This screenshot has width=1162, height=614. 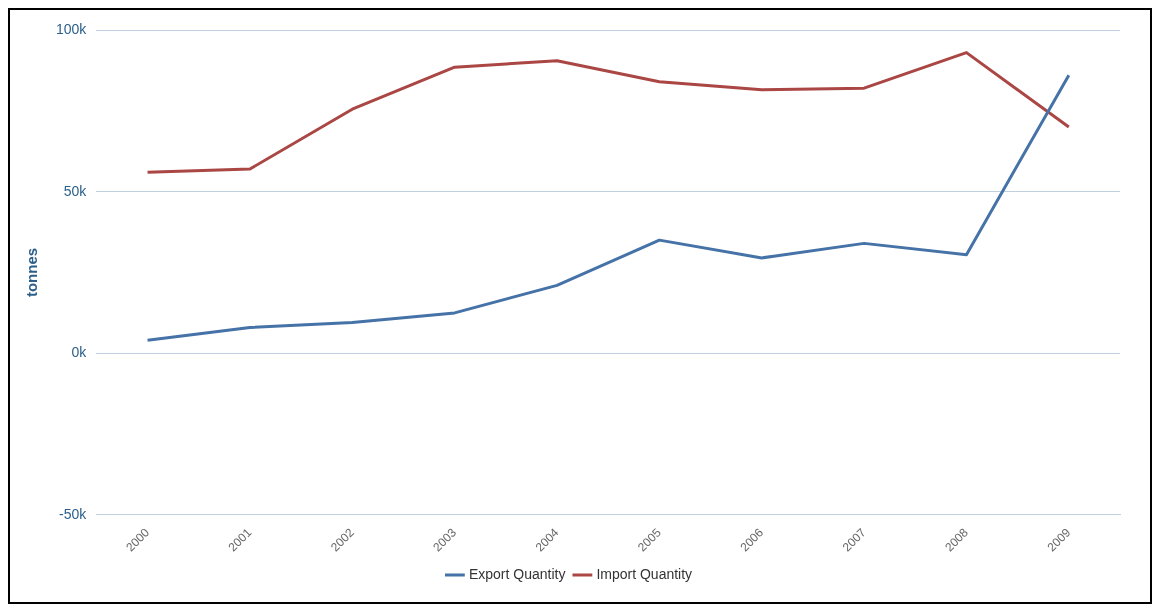 What do you see at coordinates (75, 190) in the screenshot?
I see `y-tick-label: 50k` at bounding box center [75, 190].